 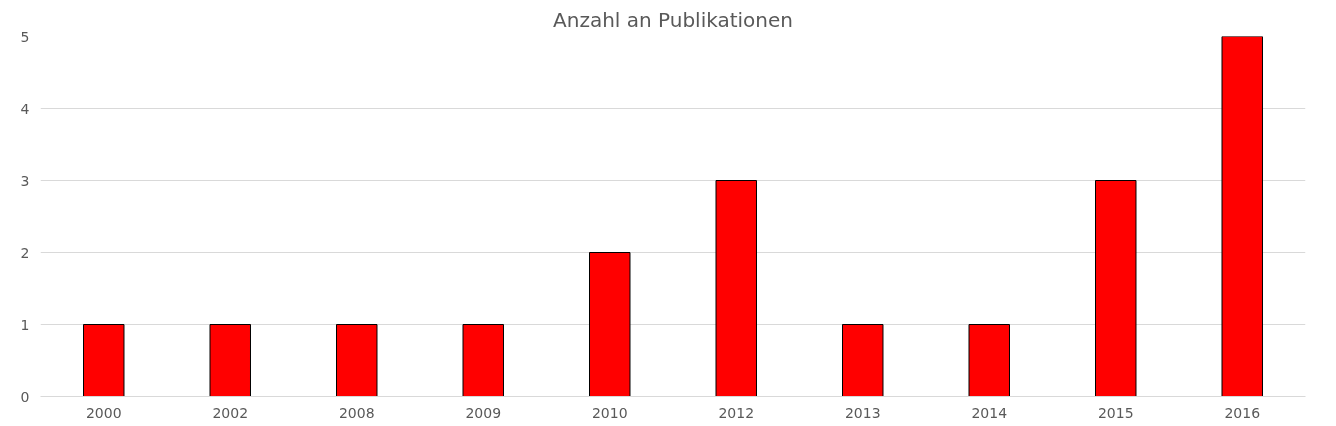 I want to click on y-tick-label: 3, so click(x=25, y=180).